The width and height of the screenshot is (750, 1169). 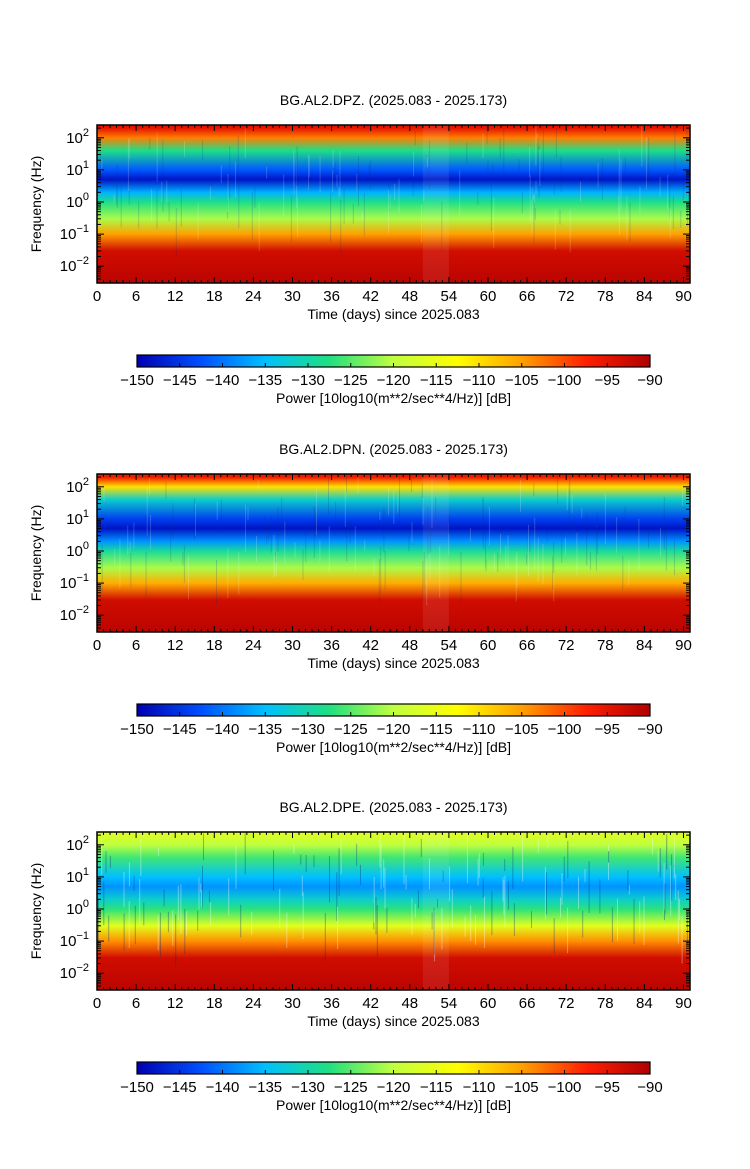 I want to click on plot-title: BG.AL2.DPZ. (2025.083 - 2025.173), so click(x=393, y=100).